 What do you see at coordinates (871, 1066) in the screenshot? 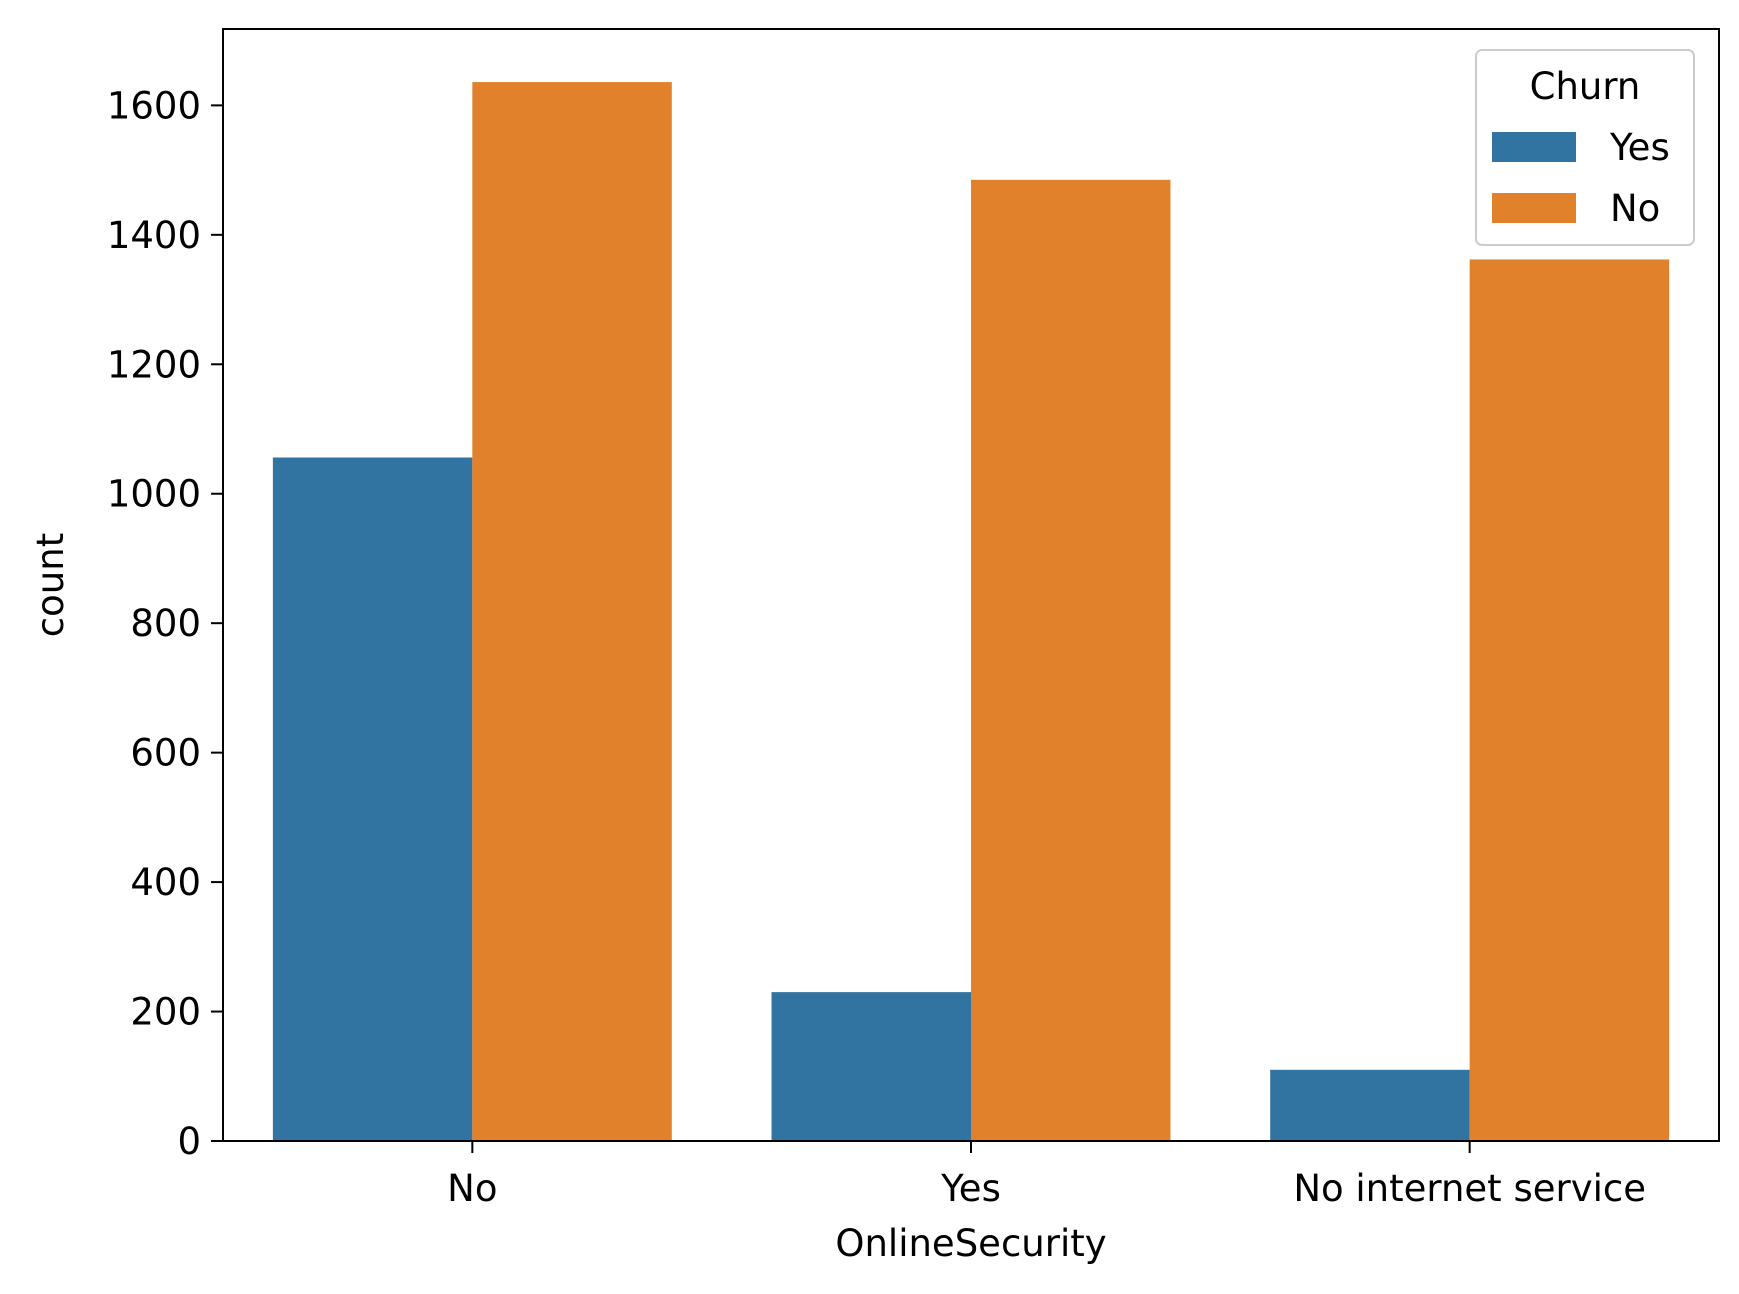
I see `bar-yes-yes` at bounding box center [871, 1066].